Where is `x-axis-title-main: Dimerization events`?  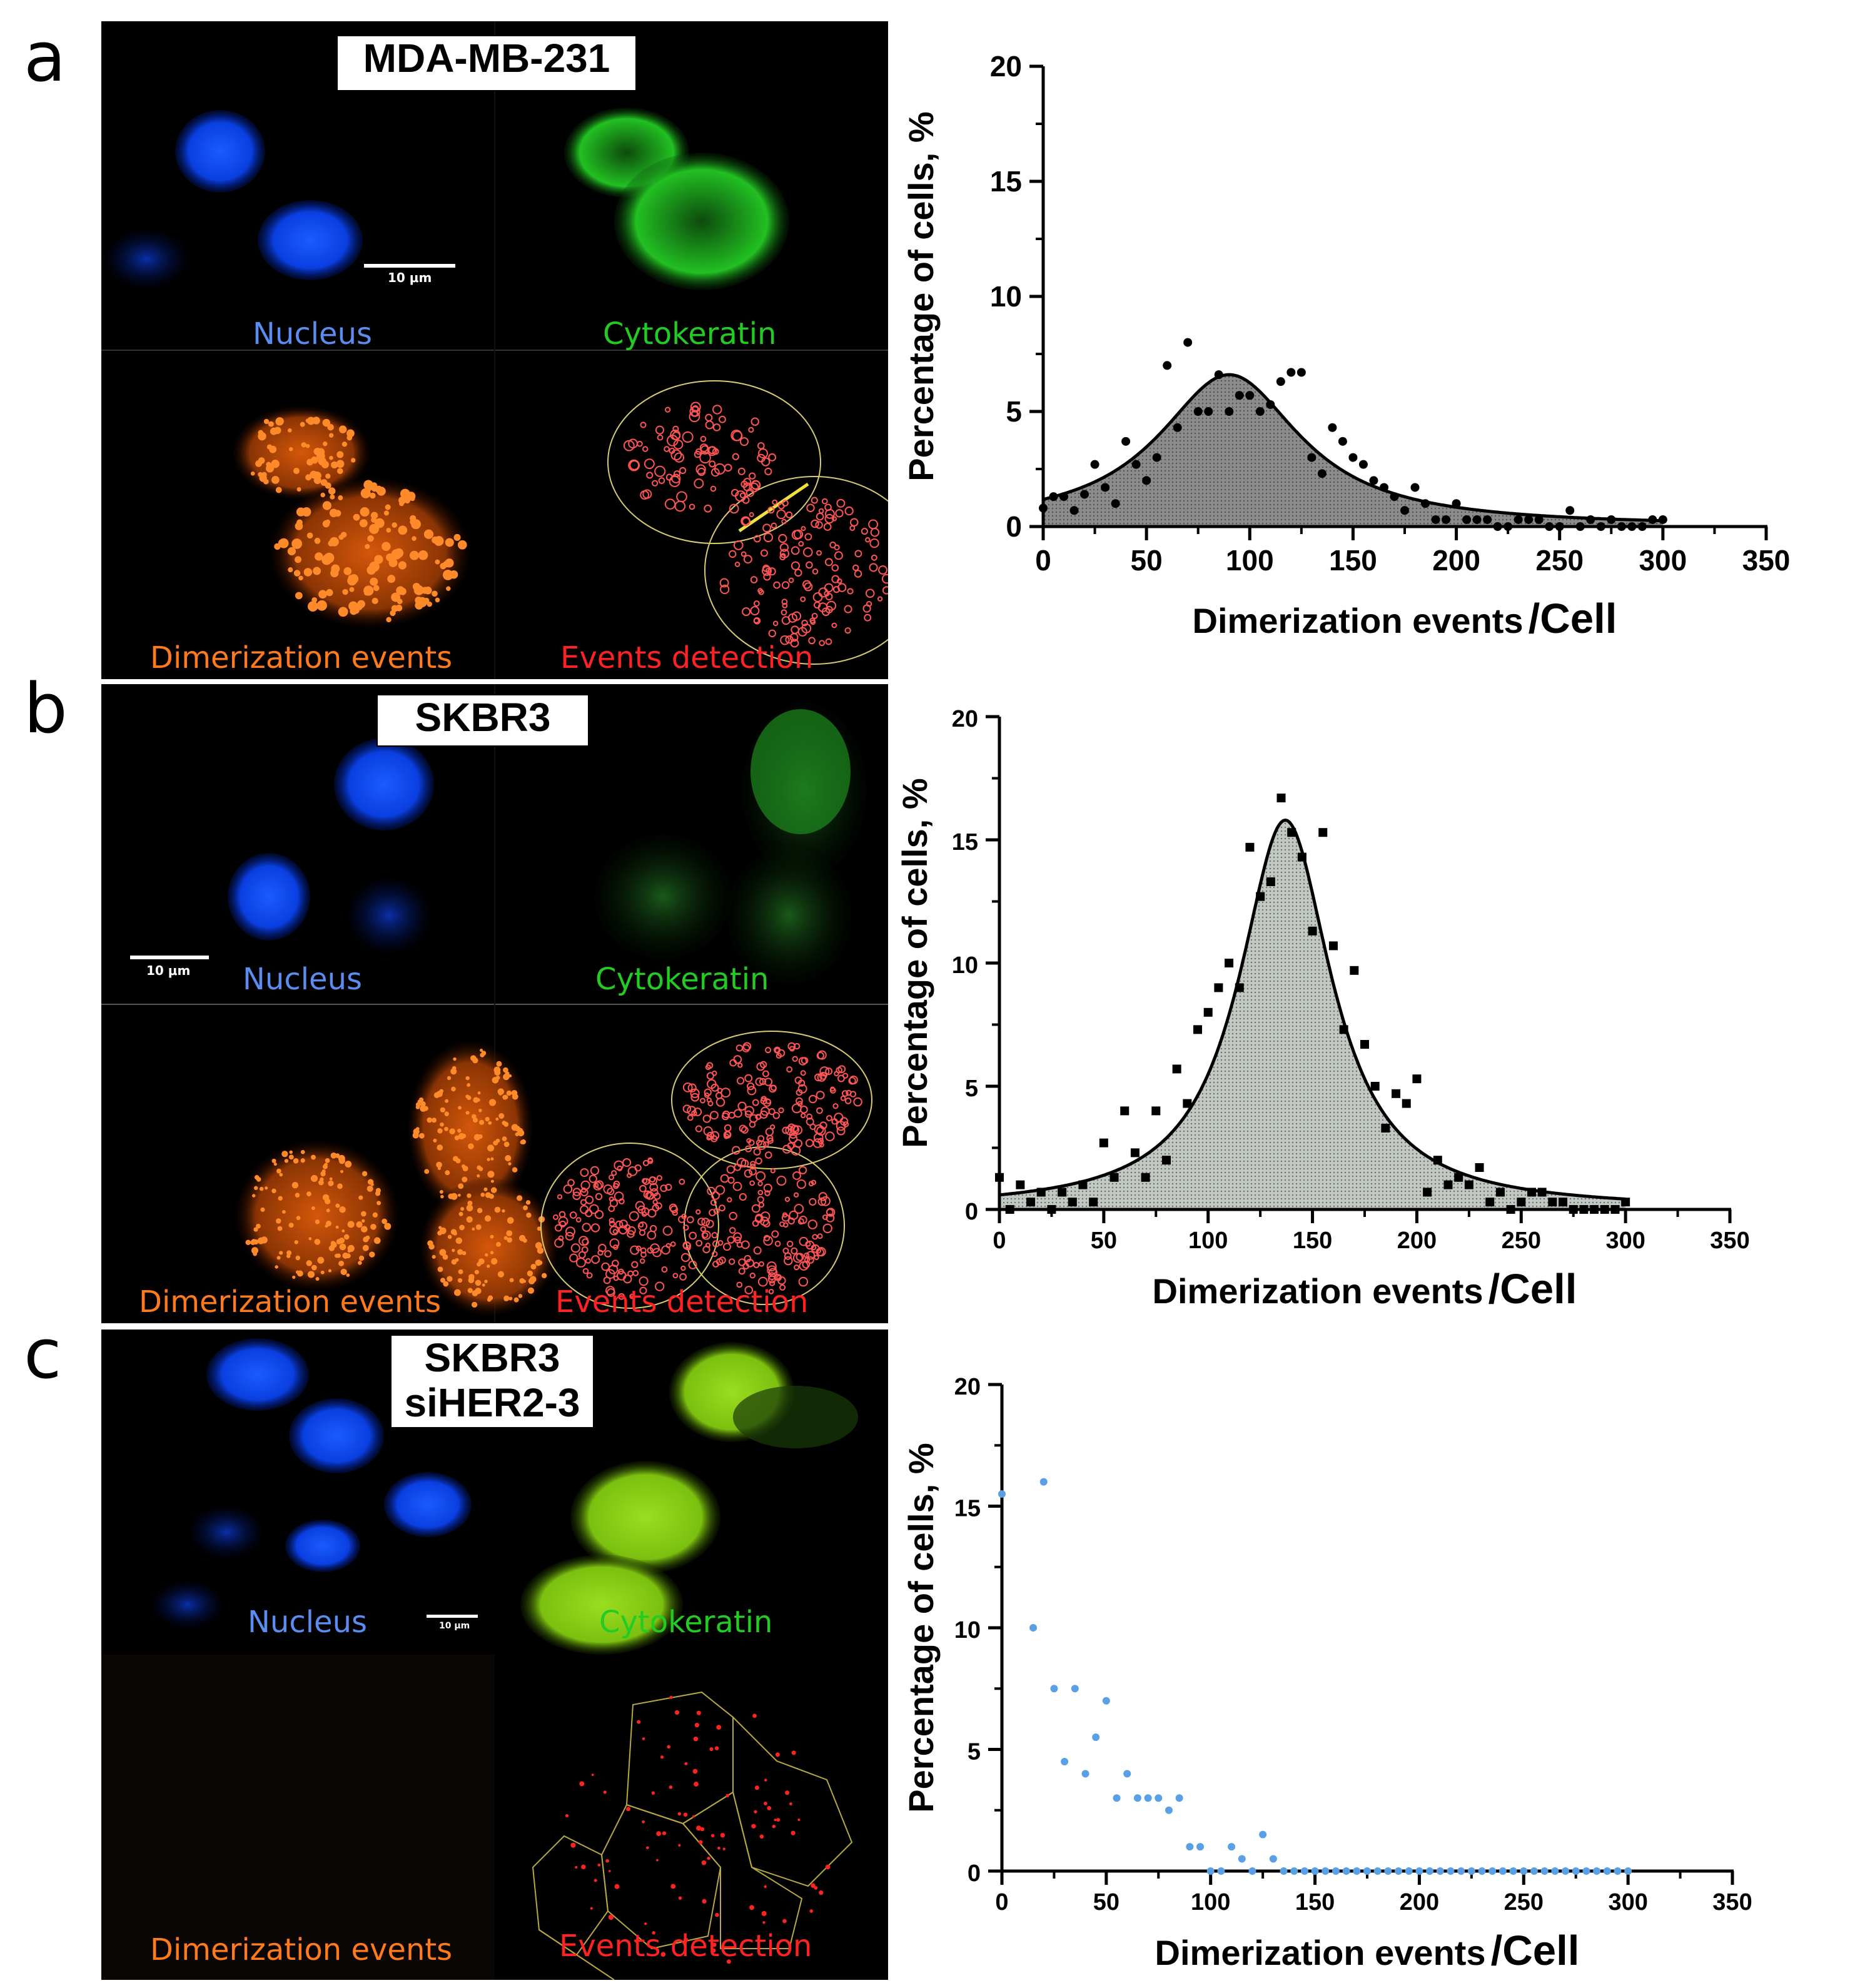 x-axis-title-main: Dimerization events is located at coordinates (1318, 1291).